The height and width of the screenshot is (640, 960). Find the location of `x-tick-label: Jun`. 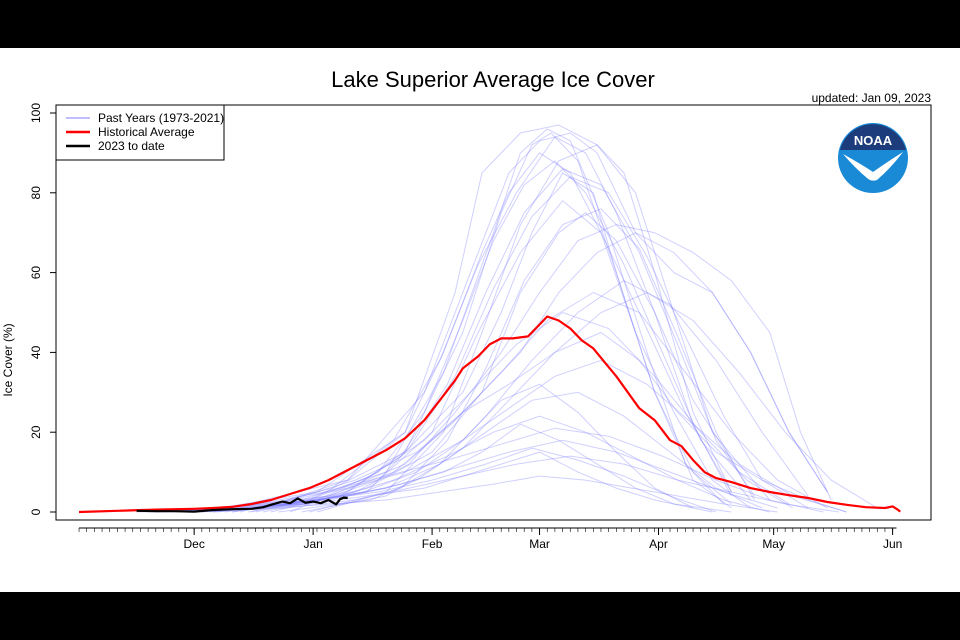

x-tick-label: Jun is located at coordinates (892, 544).